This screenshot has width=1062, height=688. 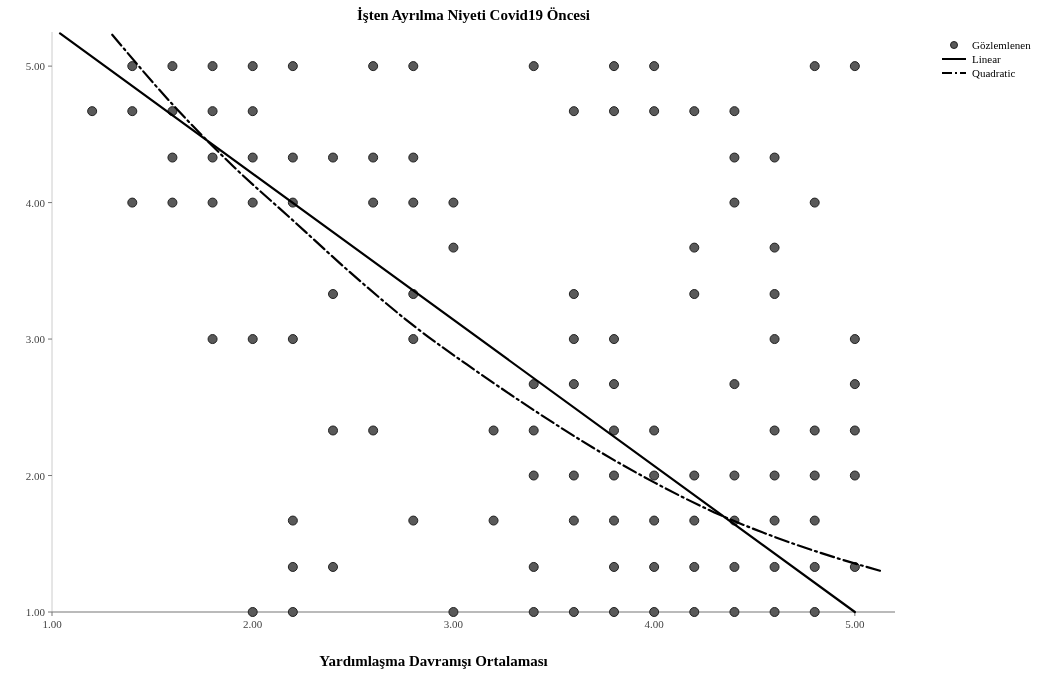 I want to click on x-tick-label: 2.00, so click(x=253, y=624).